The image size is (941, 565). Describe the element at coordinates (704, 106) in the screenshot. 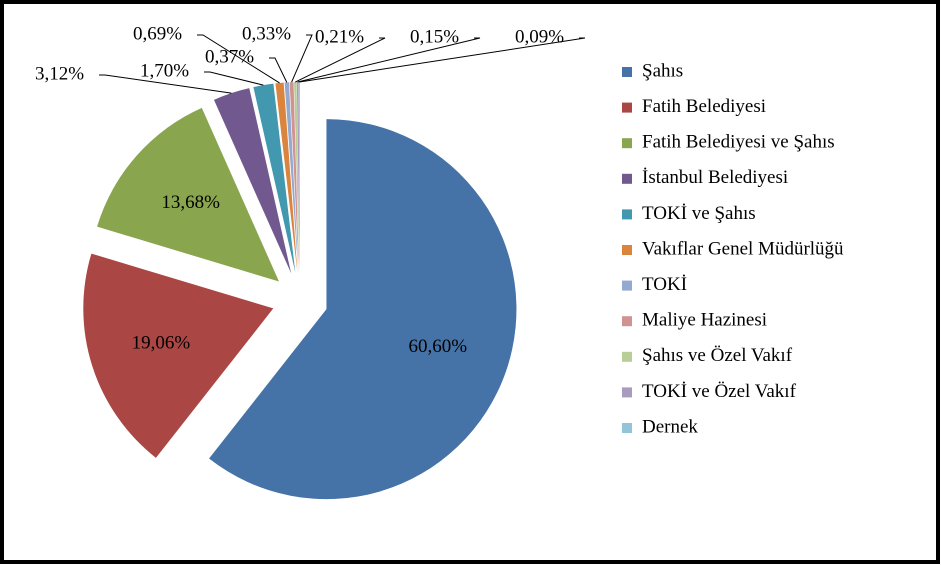

I see `legend-label: Fatih Belediyesi` at that location.